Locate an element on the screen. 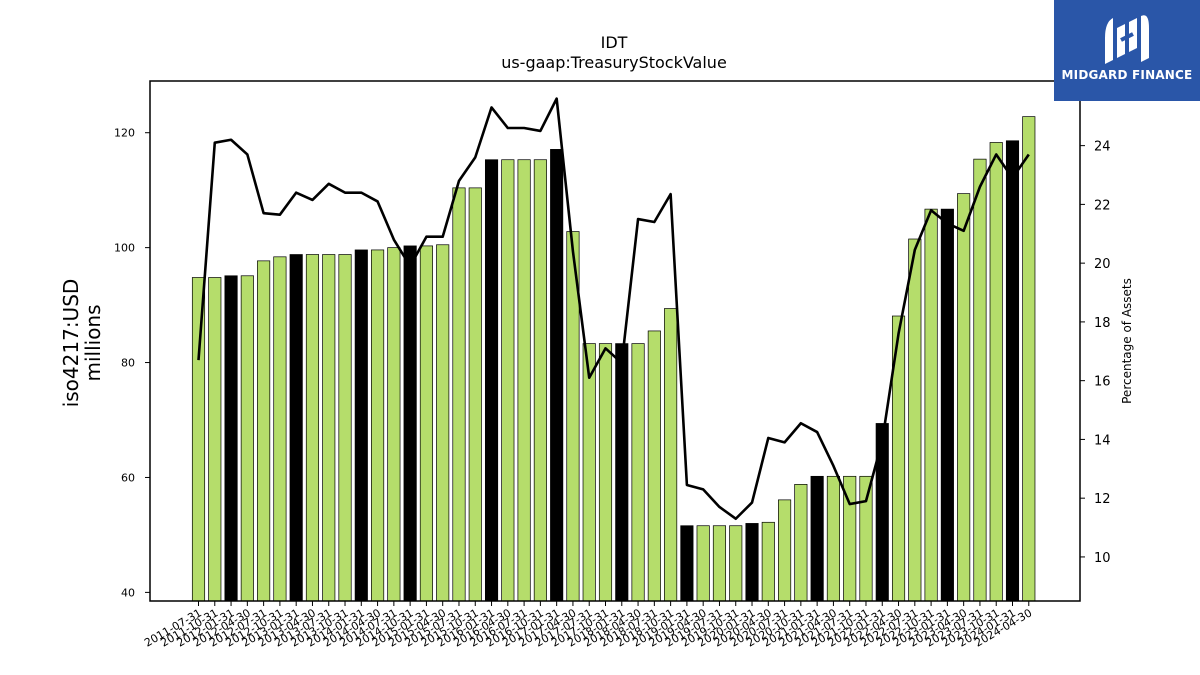 This screenshot has width=1200, height=675. right-axis-label: Percentage of Assets is located at coordinates (1127, 341).